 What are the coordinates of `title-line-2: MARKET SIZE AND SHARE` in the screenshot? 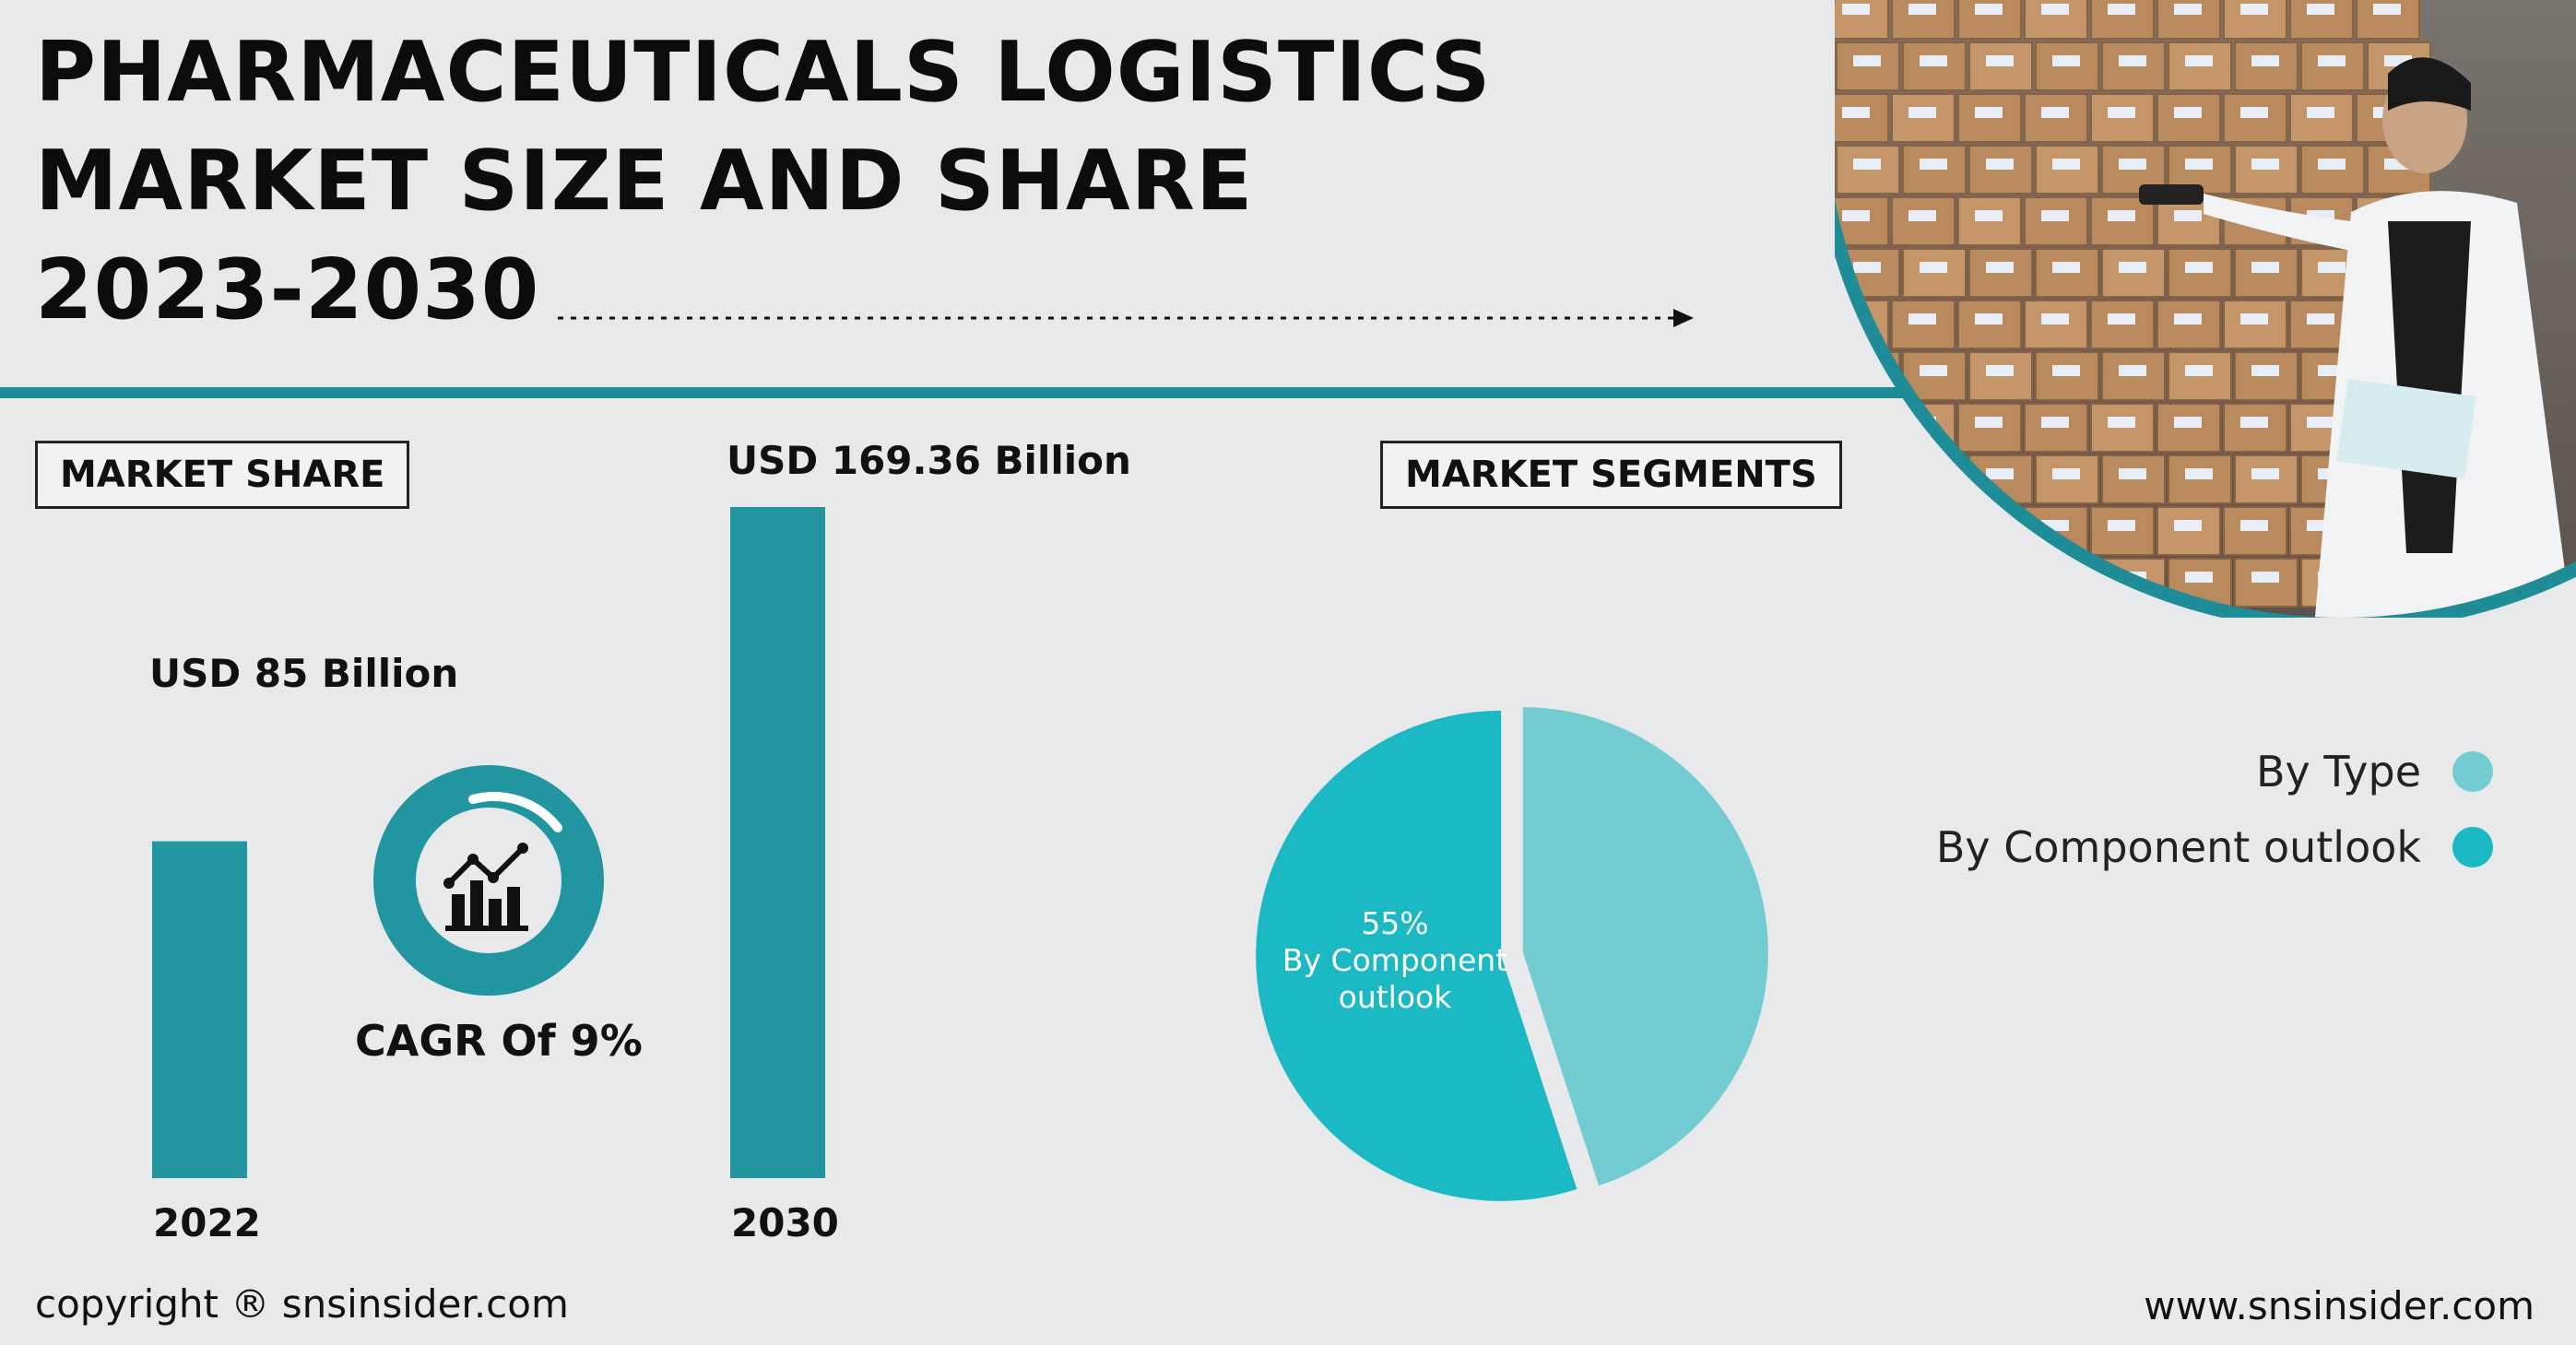 It's located at (644, 181).